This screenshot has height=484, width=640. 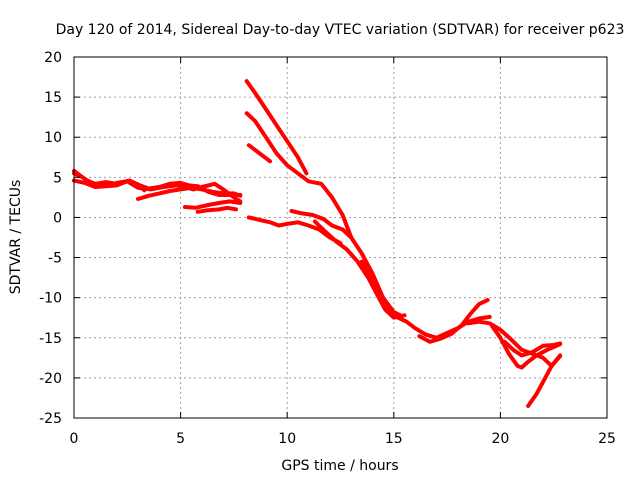 What do you see at coordinates (57, 178) in the screenshot?
I see `y-tick-label: 5` at bounding box center [57, 178].